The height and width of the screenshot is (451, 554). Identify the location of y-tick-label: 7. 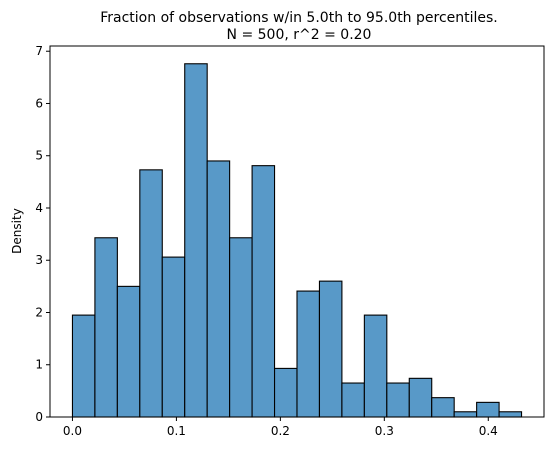
(39, 51).